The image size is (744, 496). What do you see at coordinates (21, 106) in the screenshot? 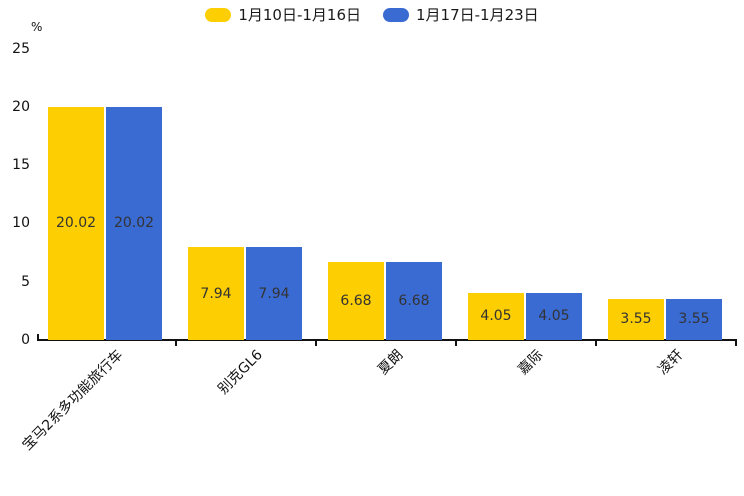
I see `y-axis-tick-label: 20` at bounding box center [21, 106].